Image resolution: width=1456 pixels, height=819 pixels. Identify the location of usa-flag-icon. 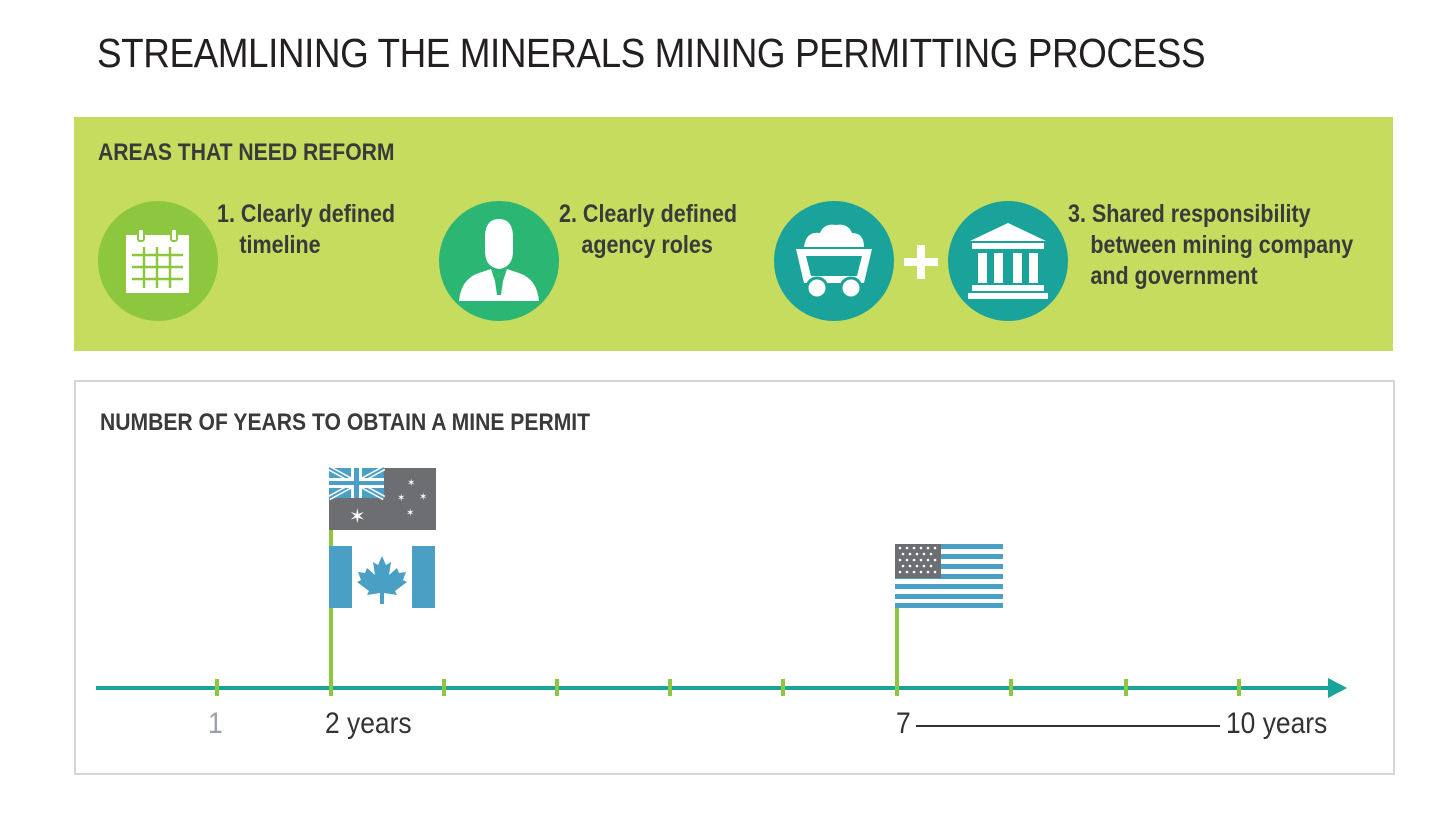
(949, 576).